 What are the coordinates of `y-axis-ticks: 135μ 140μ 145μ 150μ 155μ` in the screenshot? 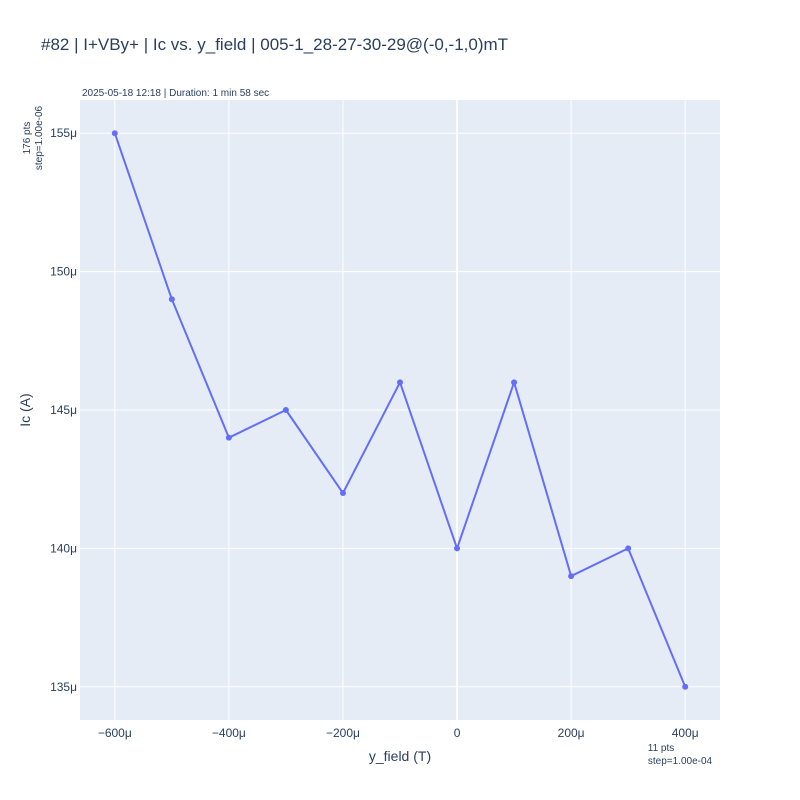 It's located at (63, 410).